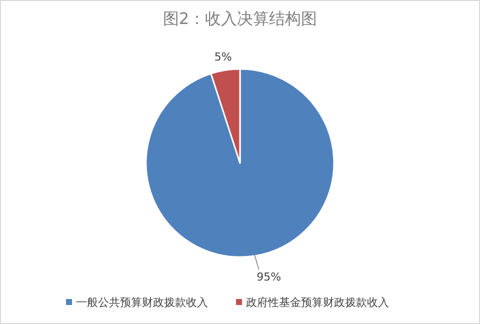 This screenshot has height=324, width=480. I want to click on pie-slice, so click(225, 116).